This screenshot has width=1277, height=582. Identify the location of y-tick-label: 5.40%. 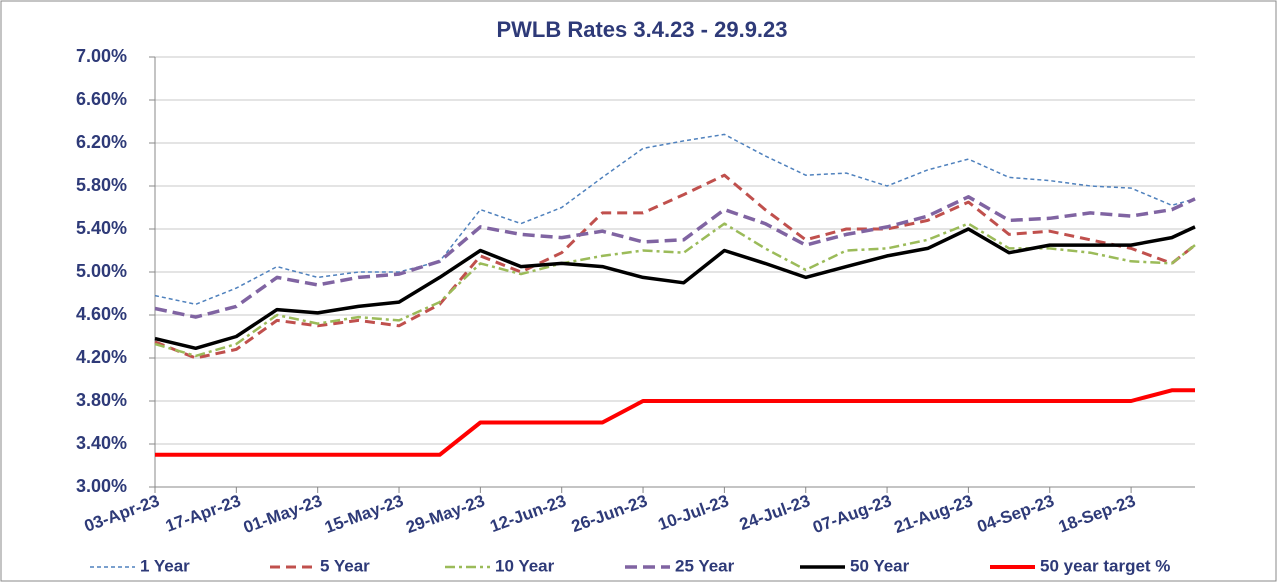
(101, 228).